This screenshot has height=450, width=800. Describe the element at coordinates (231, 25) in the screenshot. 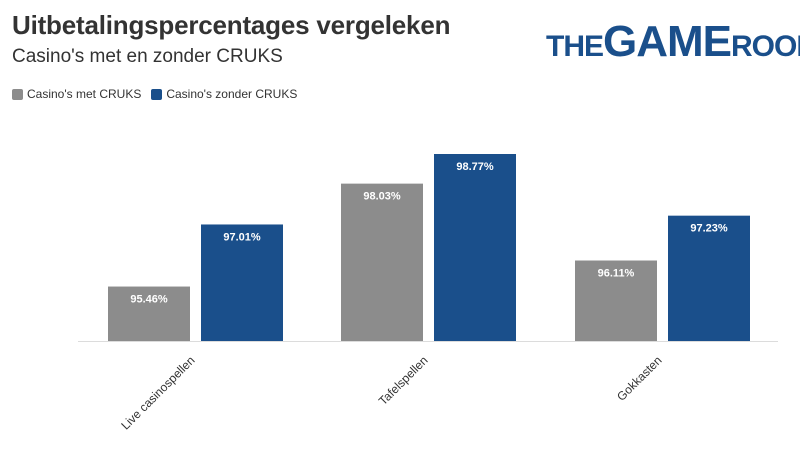

I see `chart-title: Uitbetalingspercentages vergeleken` at that location.